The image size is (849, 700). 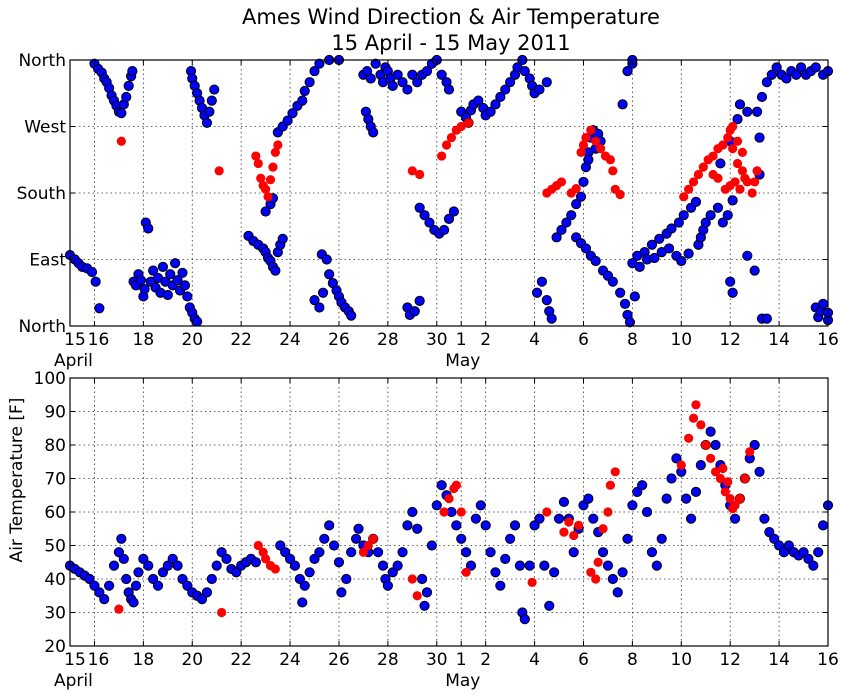 What do you see at coordinates (485, 340) in the screenshot?
I see `x-tick-label: 2` at bounding box center [485, 340].